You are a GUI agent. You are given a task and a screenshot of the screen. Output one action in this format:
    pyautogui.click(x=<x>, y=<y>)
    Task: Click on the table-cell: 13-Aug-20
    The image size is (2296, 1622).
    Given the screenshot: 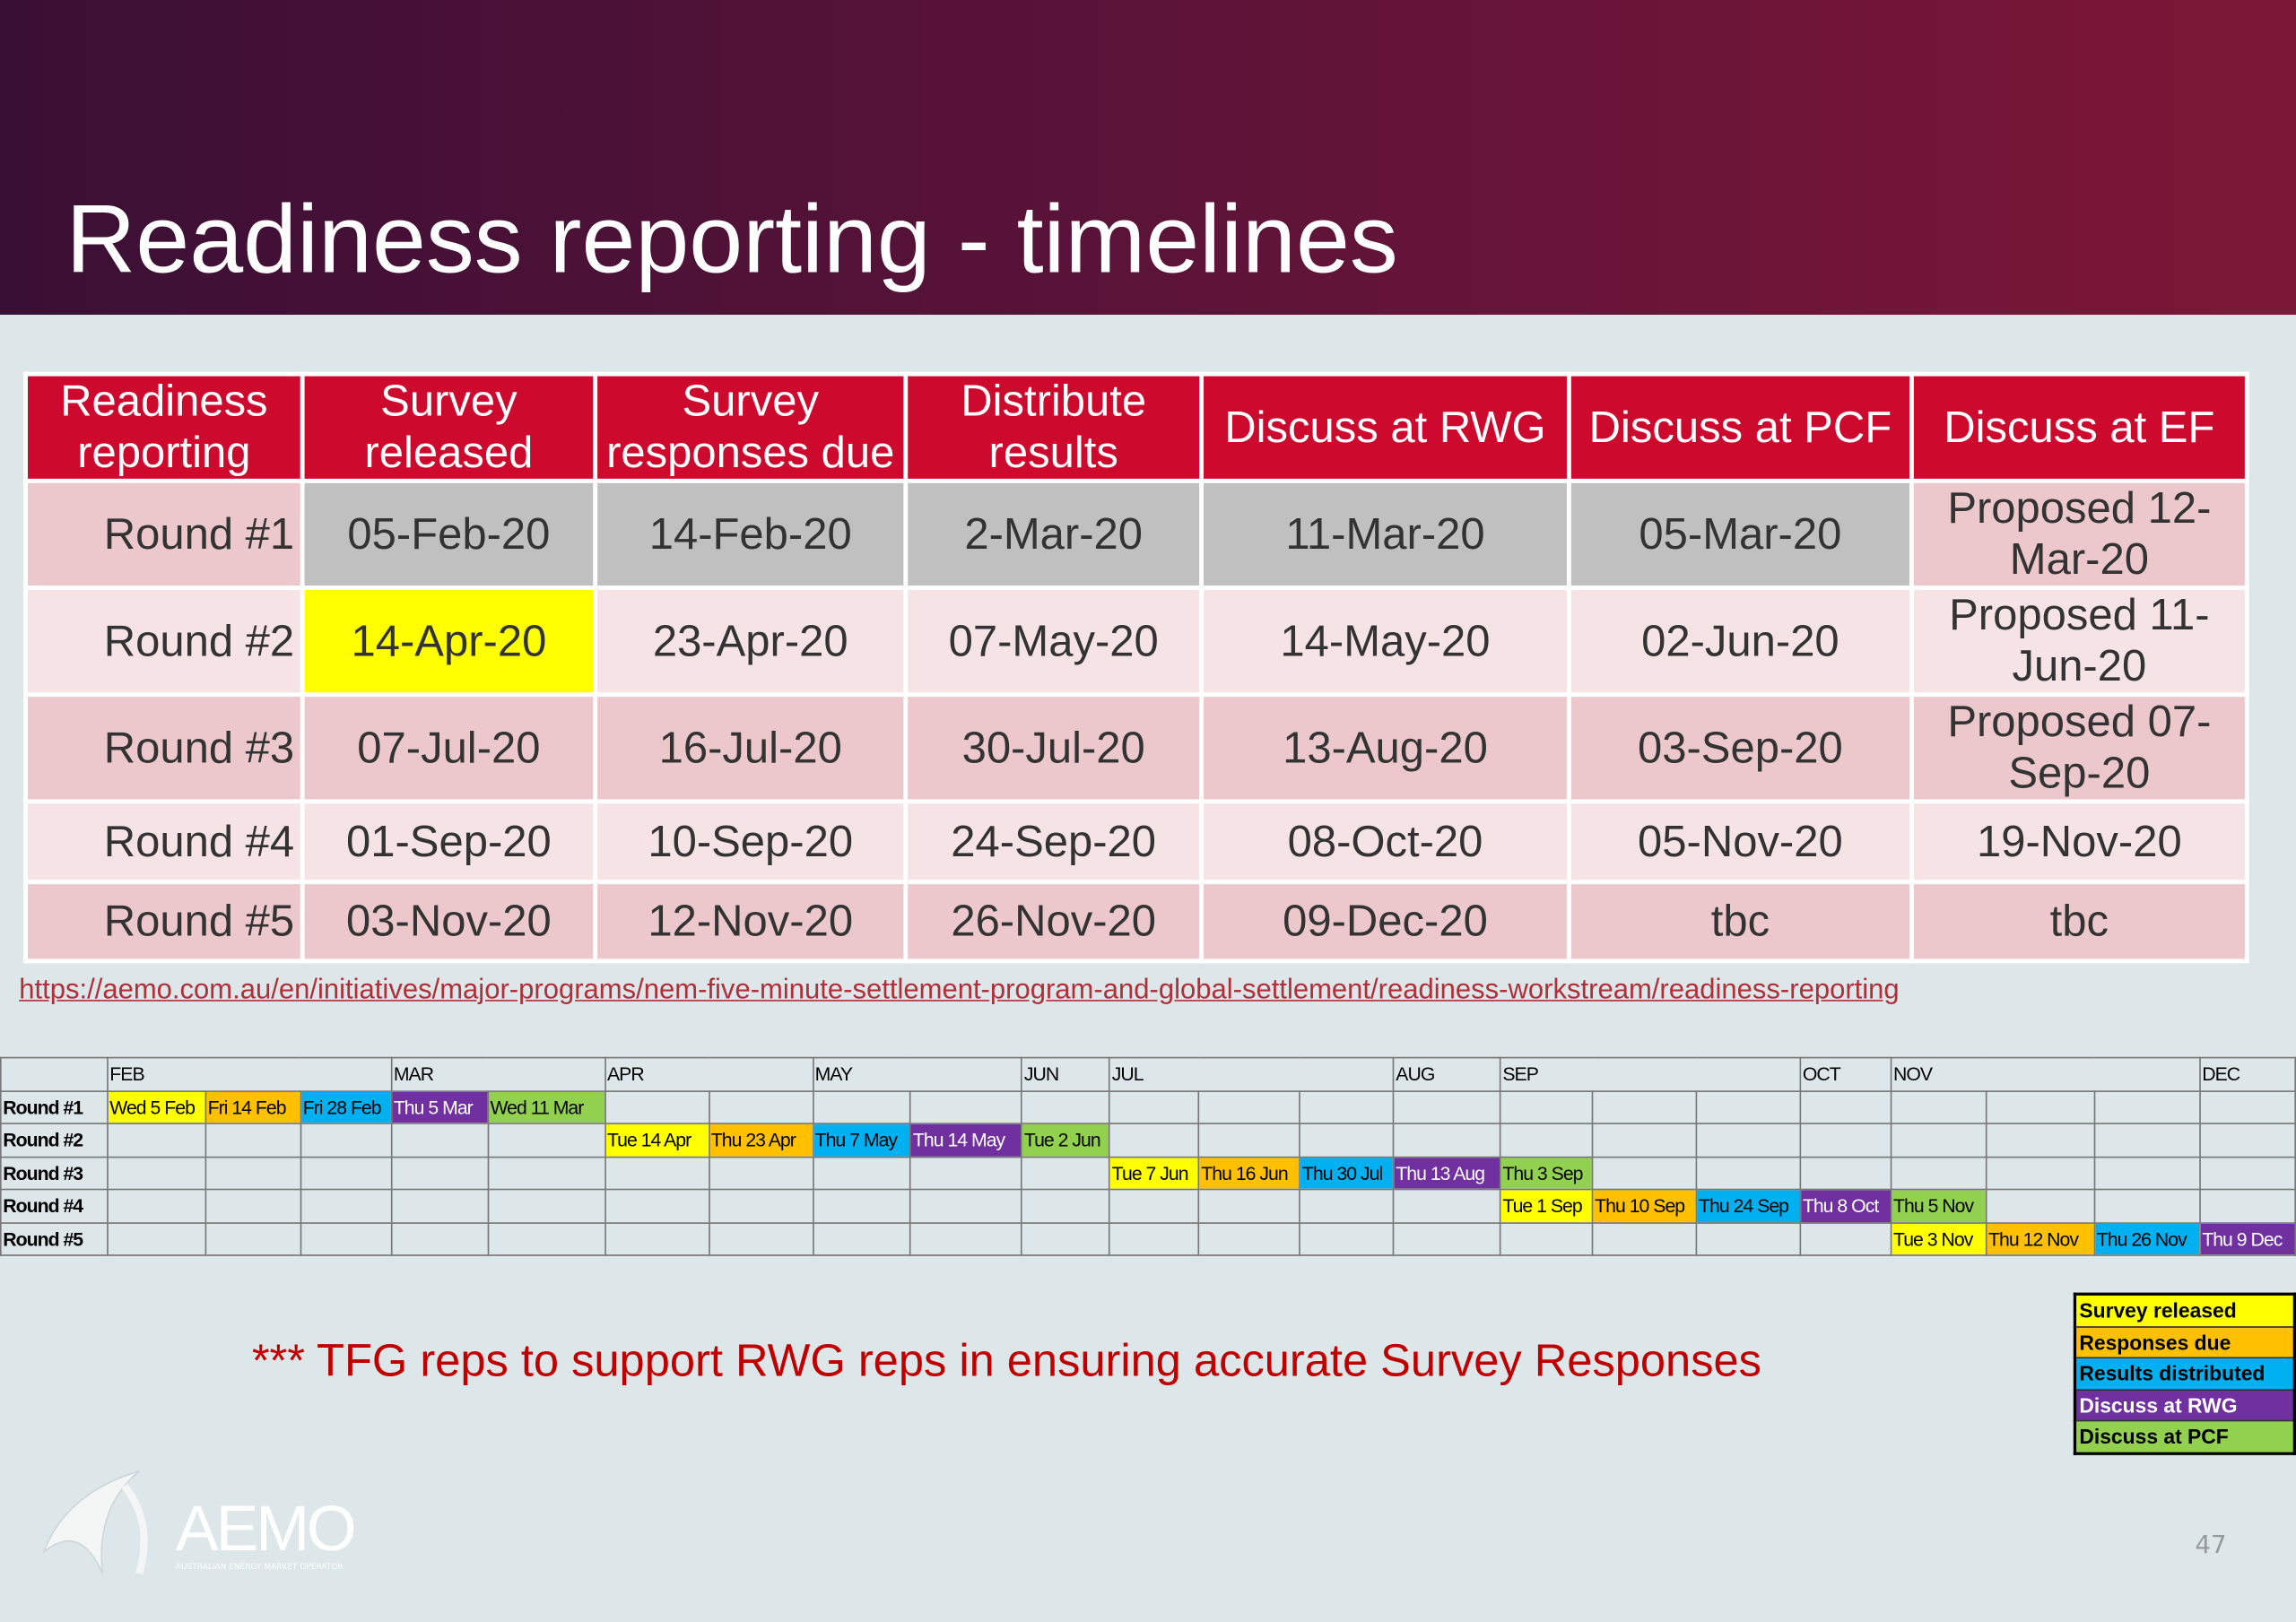 What is the action you would take?
    pyautogui.click(x=1385, y=748)
    